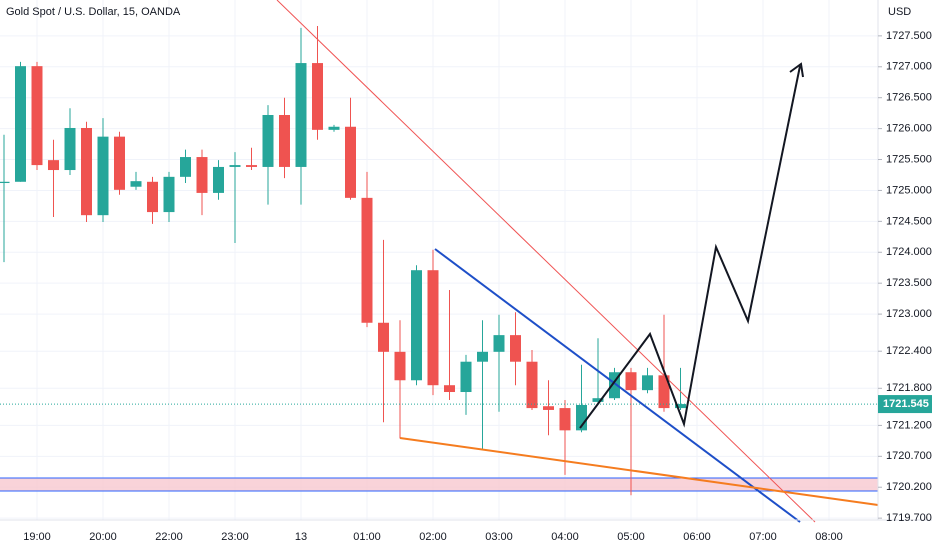 The height and width of the screenshot is (550, 932). What do you see at coordinates (909, 252) in the screenshot?
I see `y-tick-label: 1724.000` at bounding box center [909, 252].